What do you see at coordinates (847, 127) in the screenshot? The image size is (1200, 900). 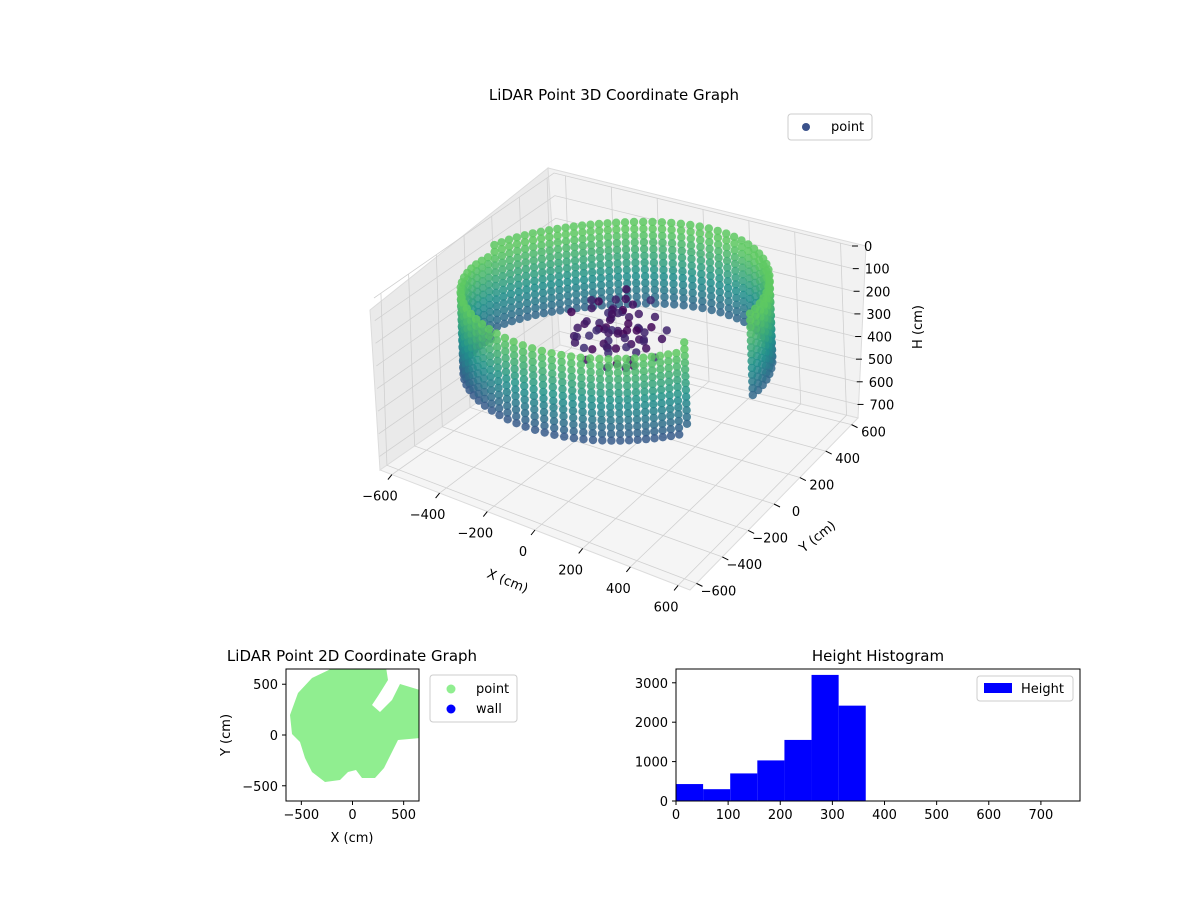 I see `legend-label-point: point` at bounding box center [847, 127].